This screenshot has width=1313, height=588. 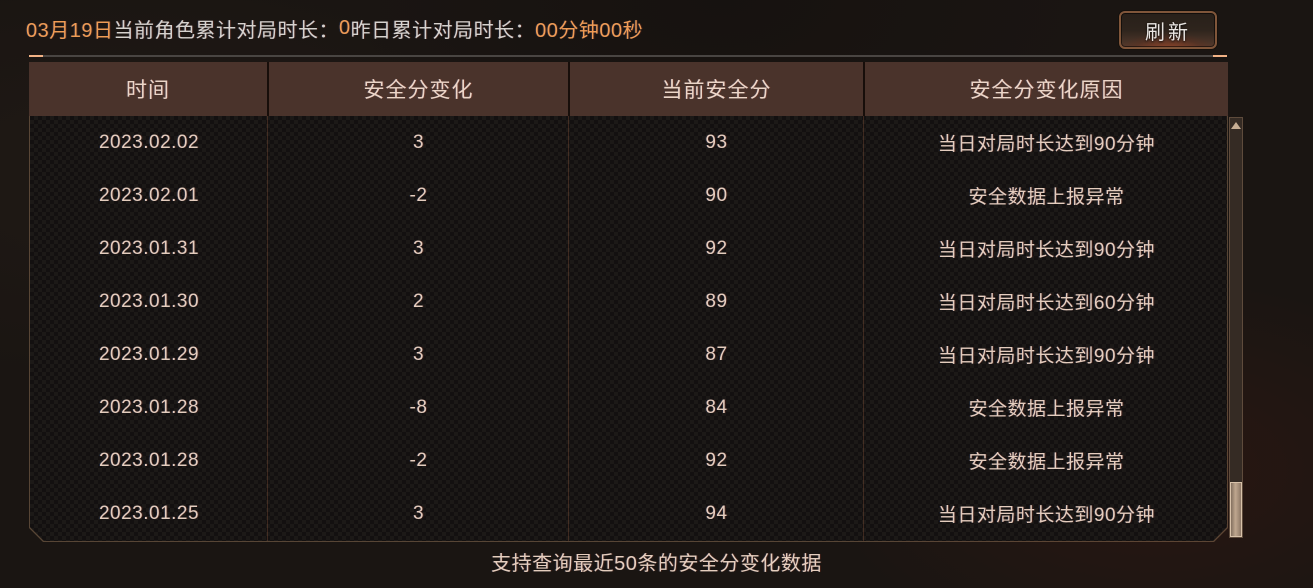 What do you see at coordinates (1168, 30) in the screenshot?
I see `refresh-button: 刷新` at bounding box center [1168, 30].